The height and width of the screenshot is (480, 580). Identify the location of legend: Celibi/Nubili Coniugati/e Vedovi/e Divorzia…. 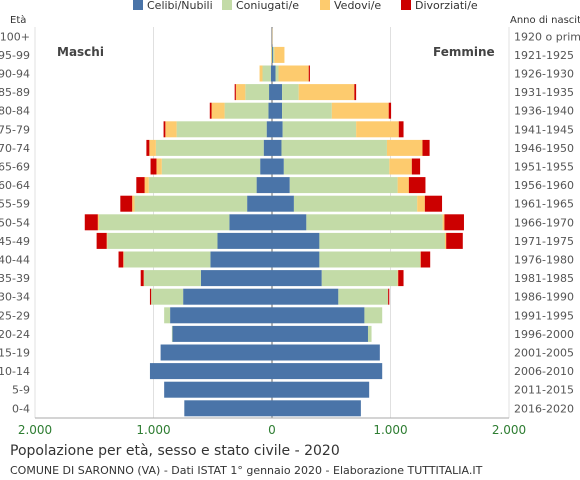
(305, 6).